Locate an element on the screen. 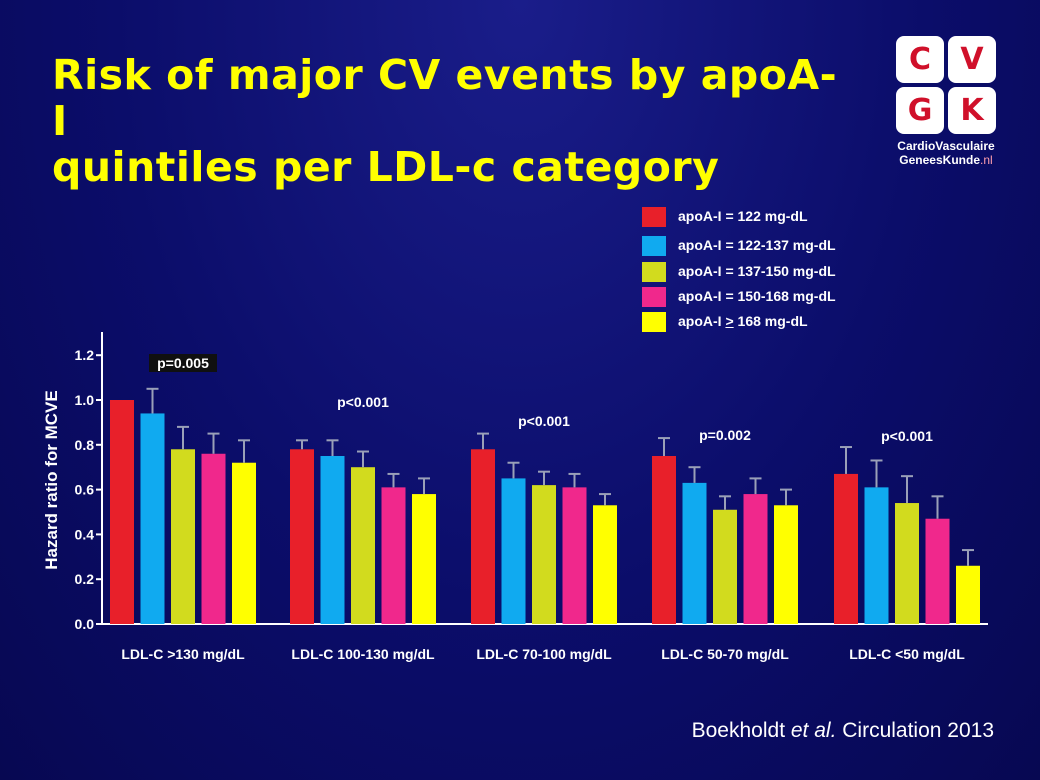 This screenshot has height=780, width=1040. logo-cell-k: K is located at coordinates (972, 110).